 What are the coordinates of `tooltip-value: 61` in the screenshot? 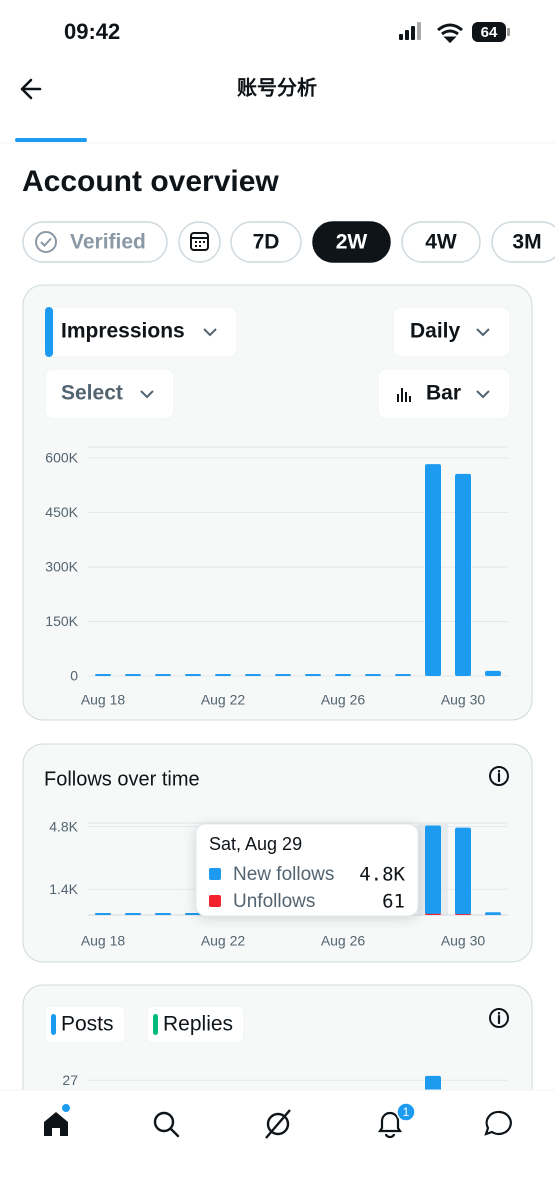 It's located at (393, 902).